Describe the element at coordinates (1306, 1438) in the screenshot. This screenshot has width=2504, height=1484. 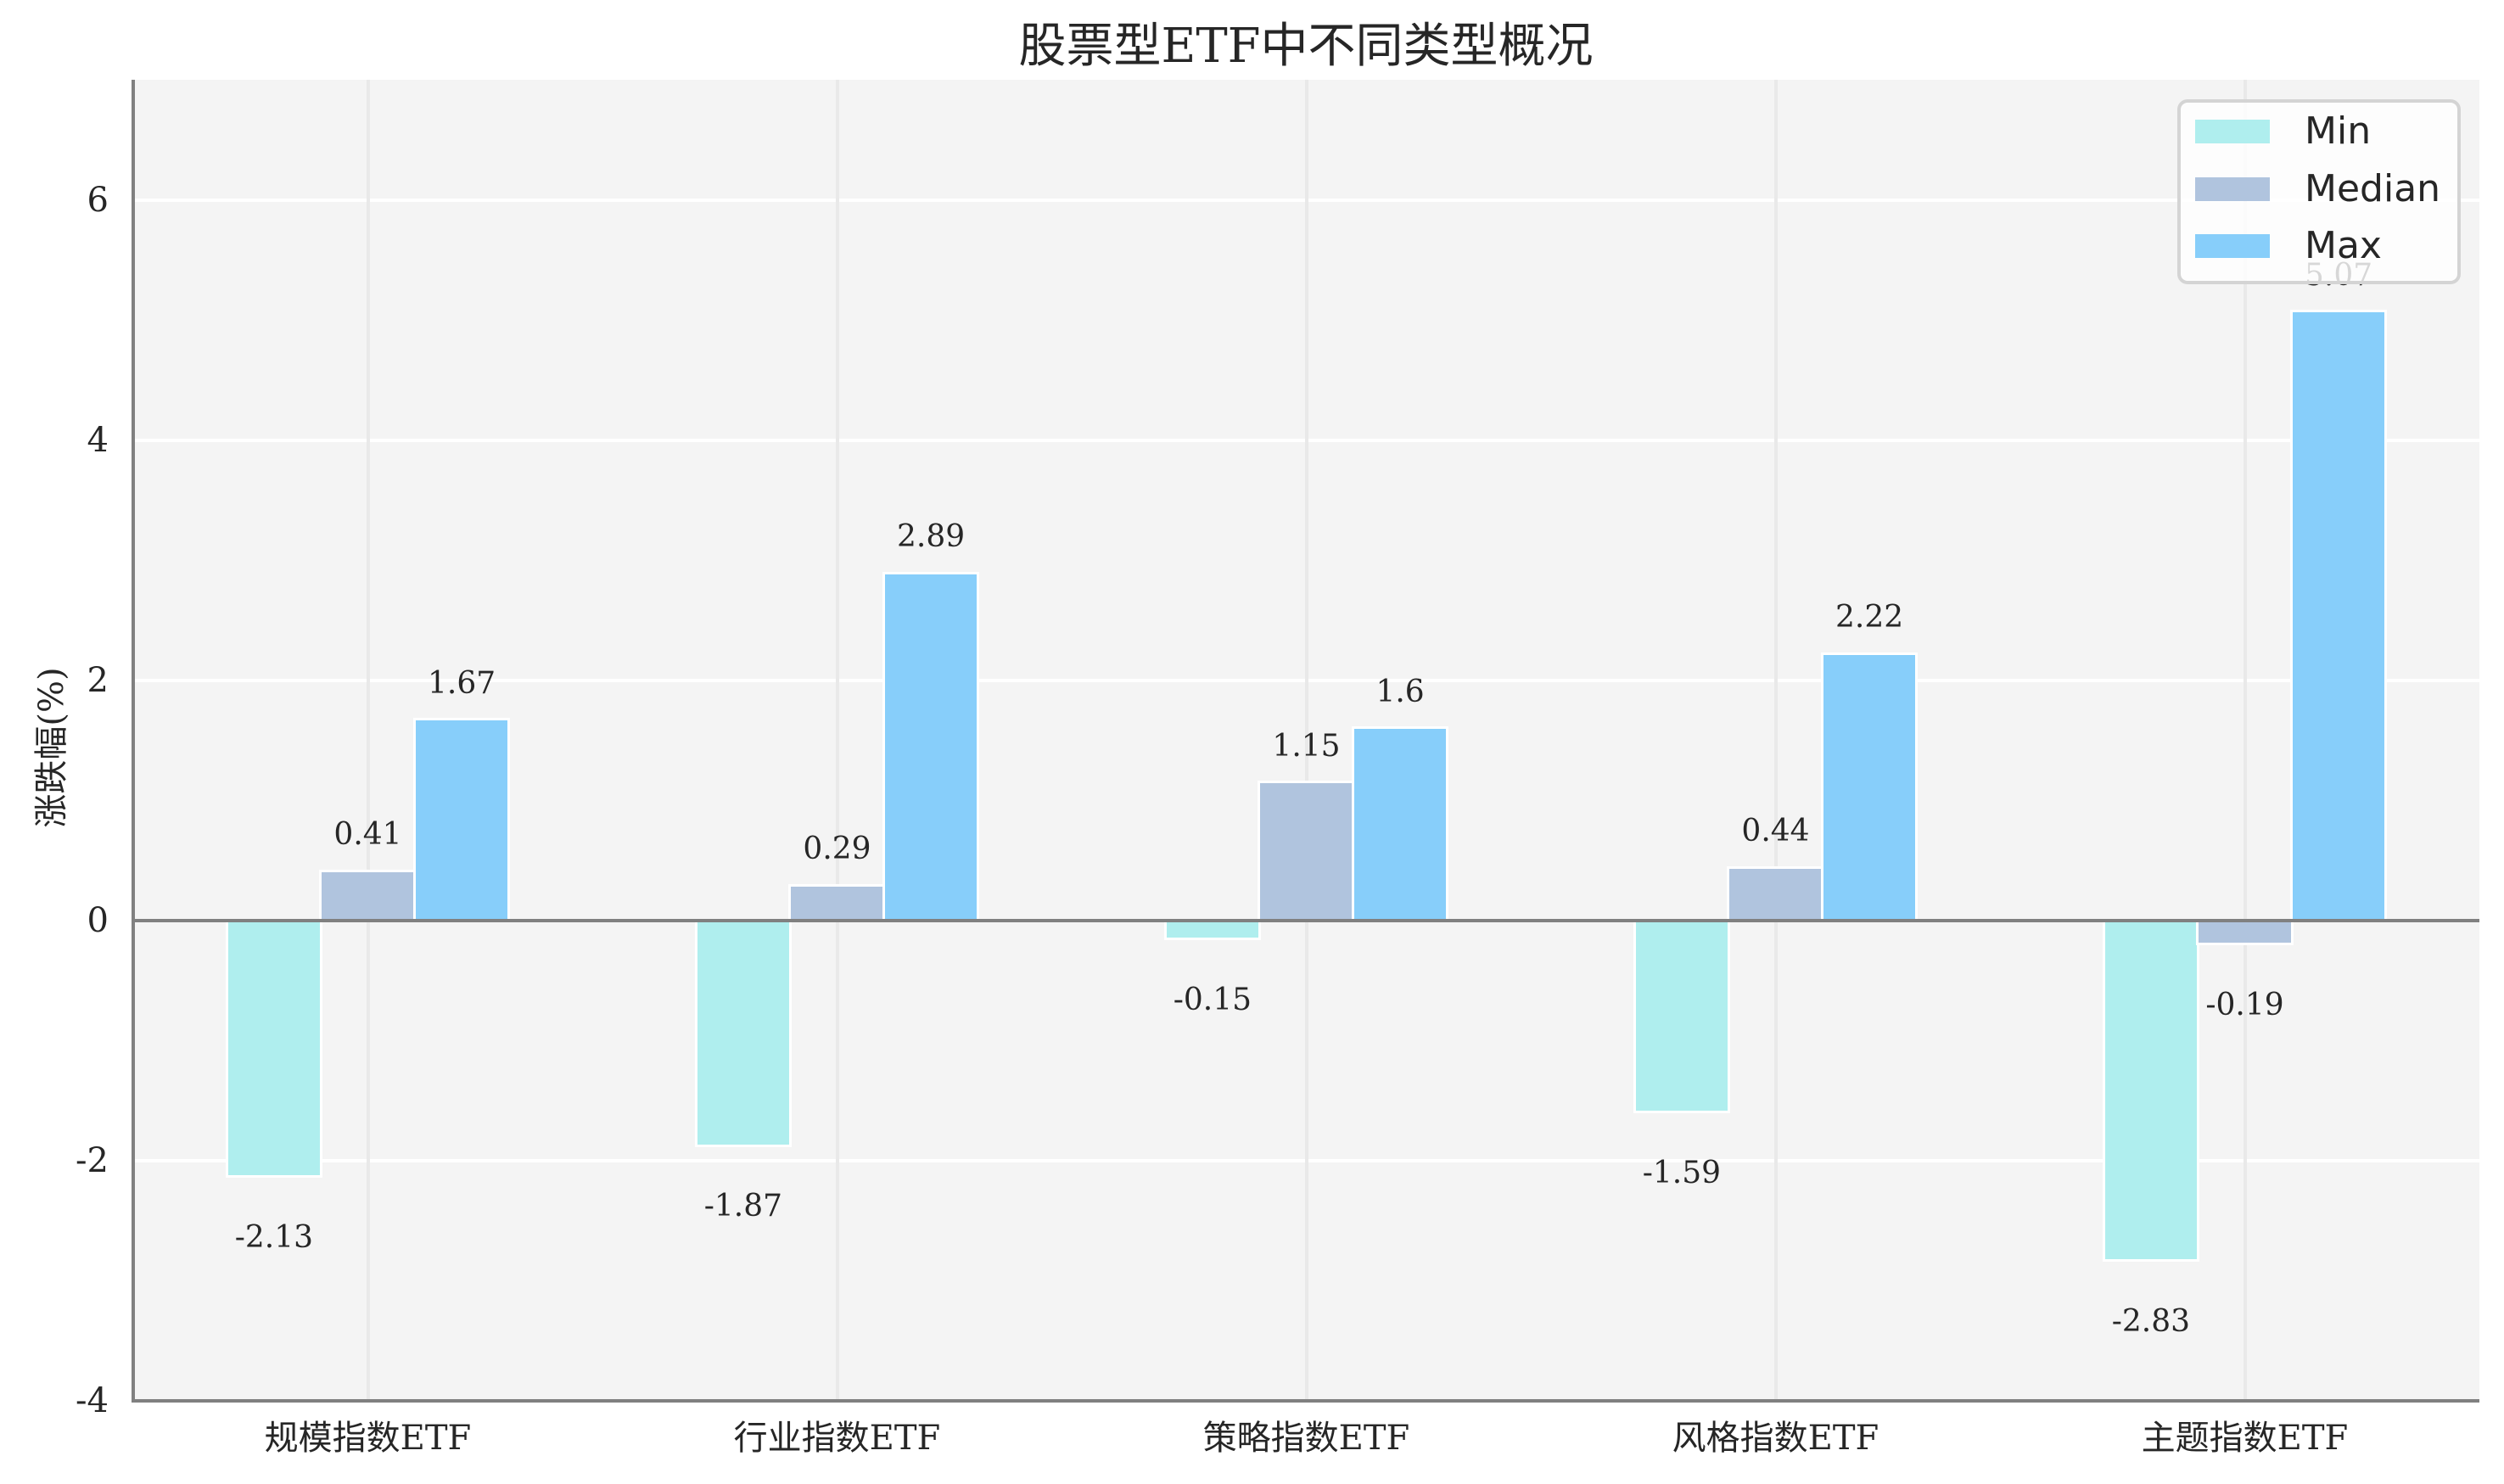
I see `x-tick-label: 策略指数ETF` at that location.